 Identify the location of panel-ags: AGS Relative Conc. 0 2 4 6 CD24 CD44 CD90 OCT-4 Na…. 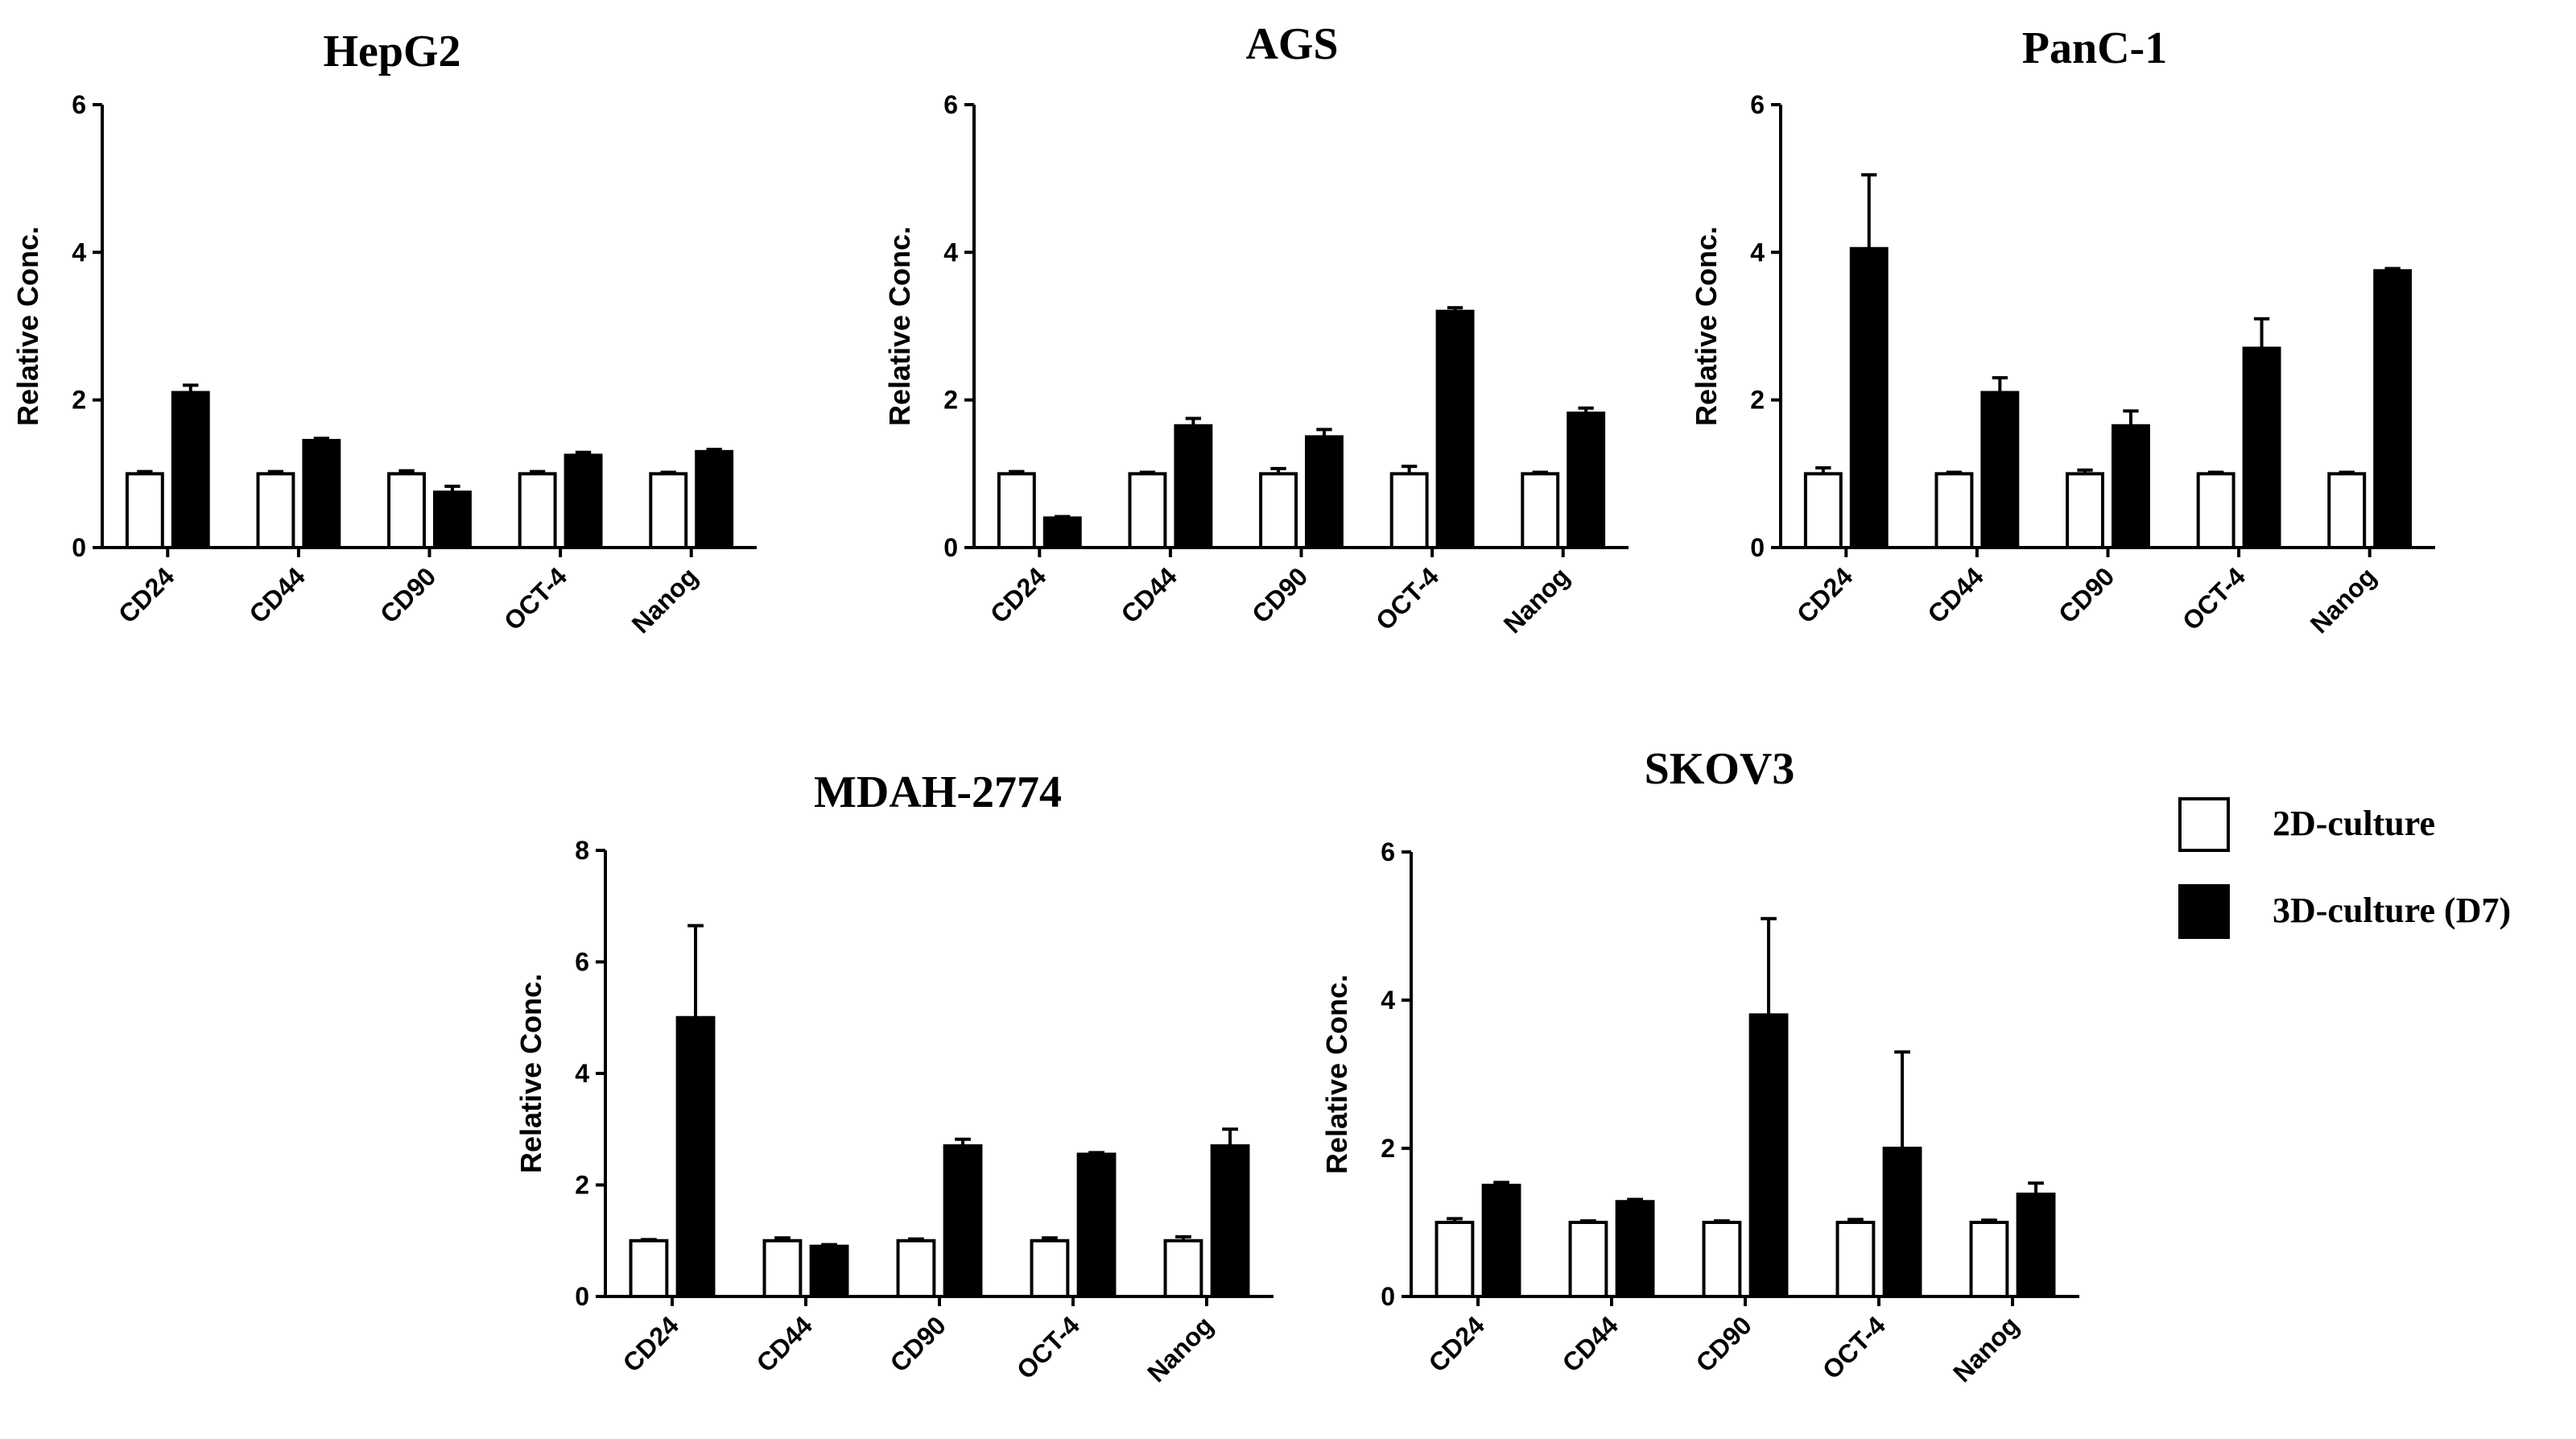
(1256, 329).